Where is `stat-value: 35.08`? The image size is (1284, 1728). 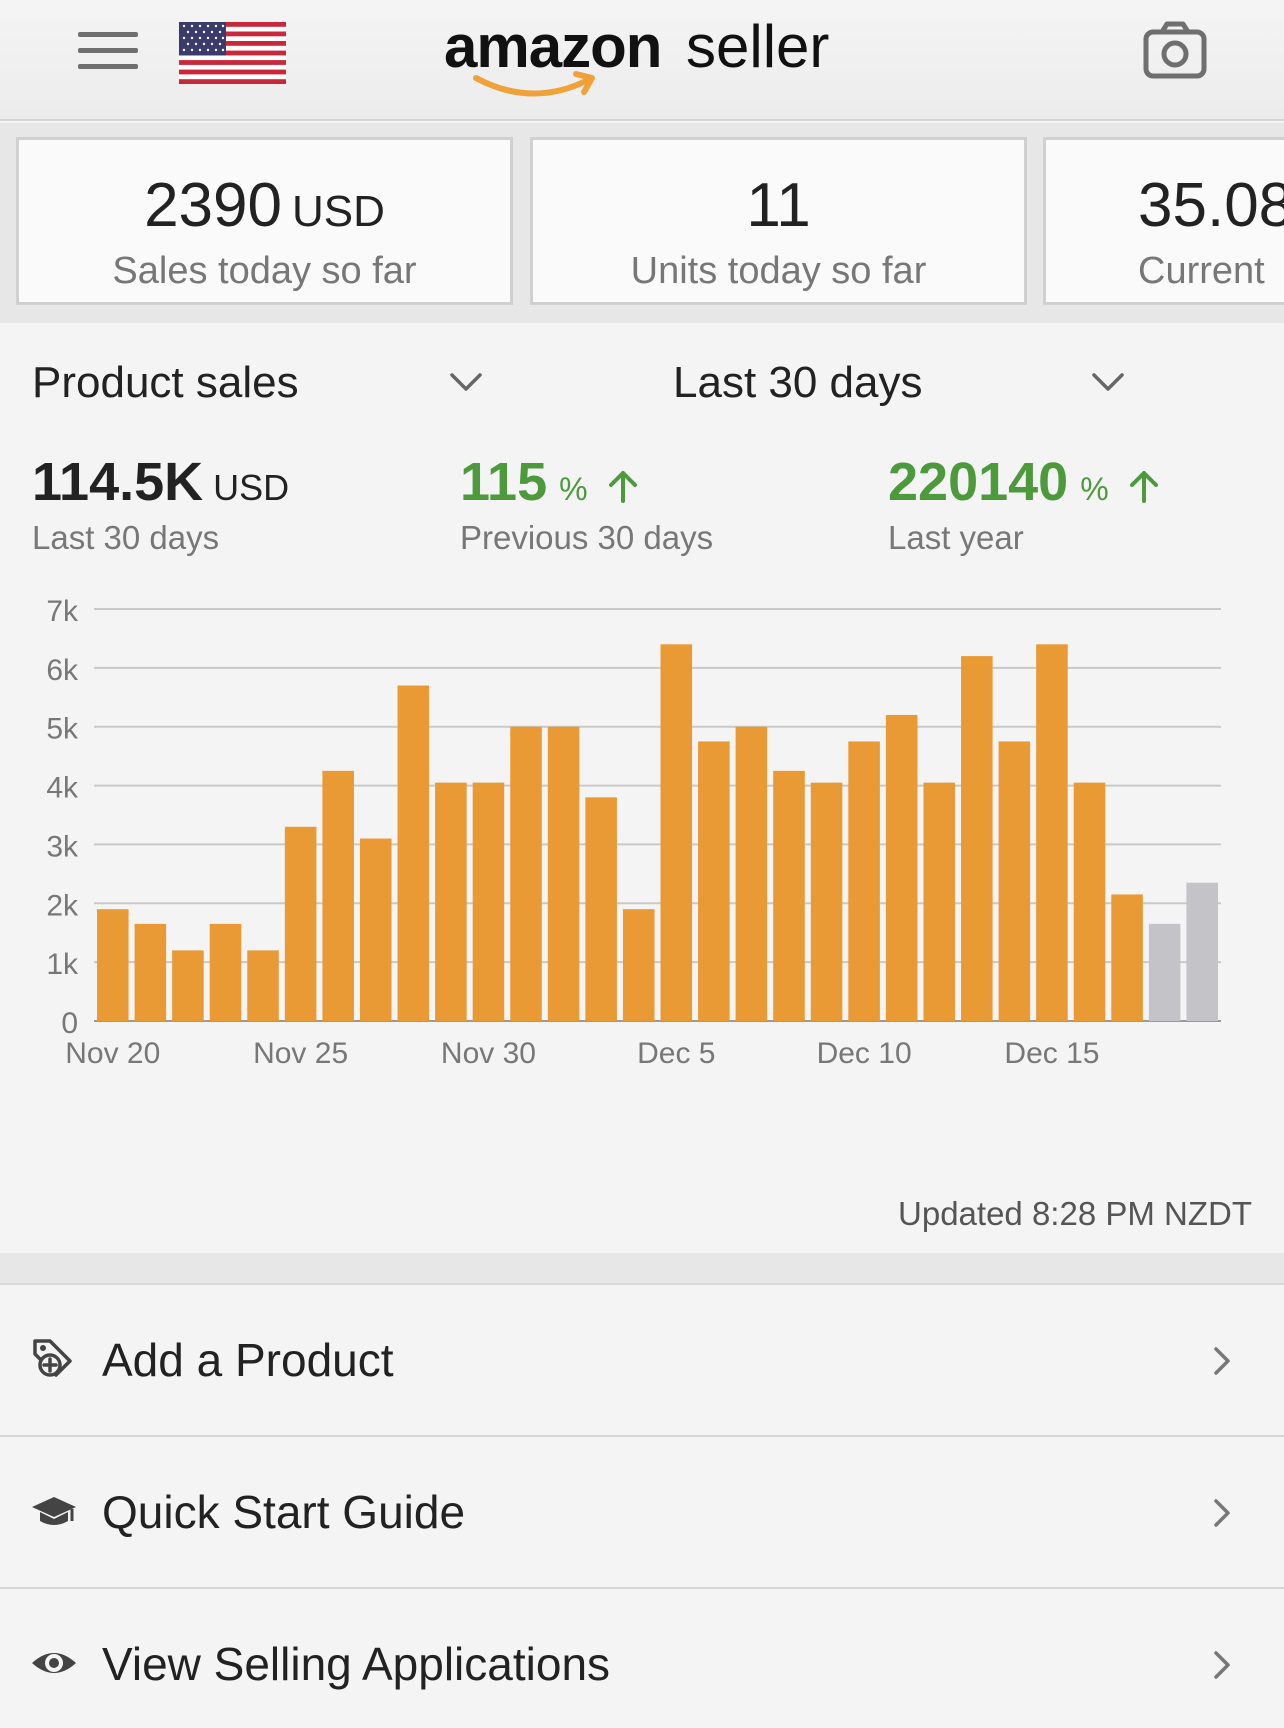
stat-value: 35.08 is located at coordinates (1211, 205).